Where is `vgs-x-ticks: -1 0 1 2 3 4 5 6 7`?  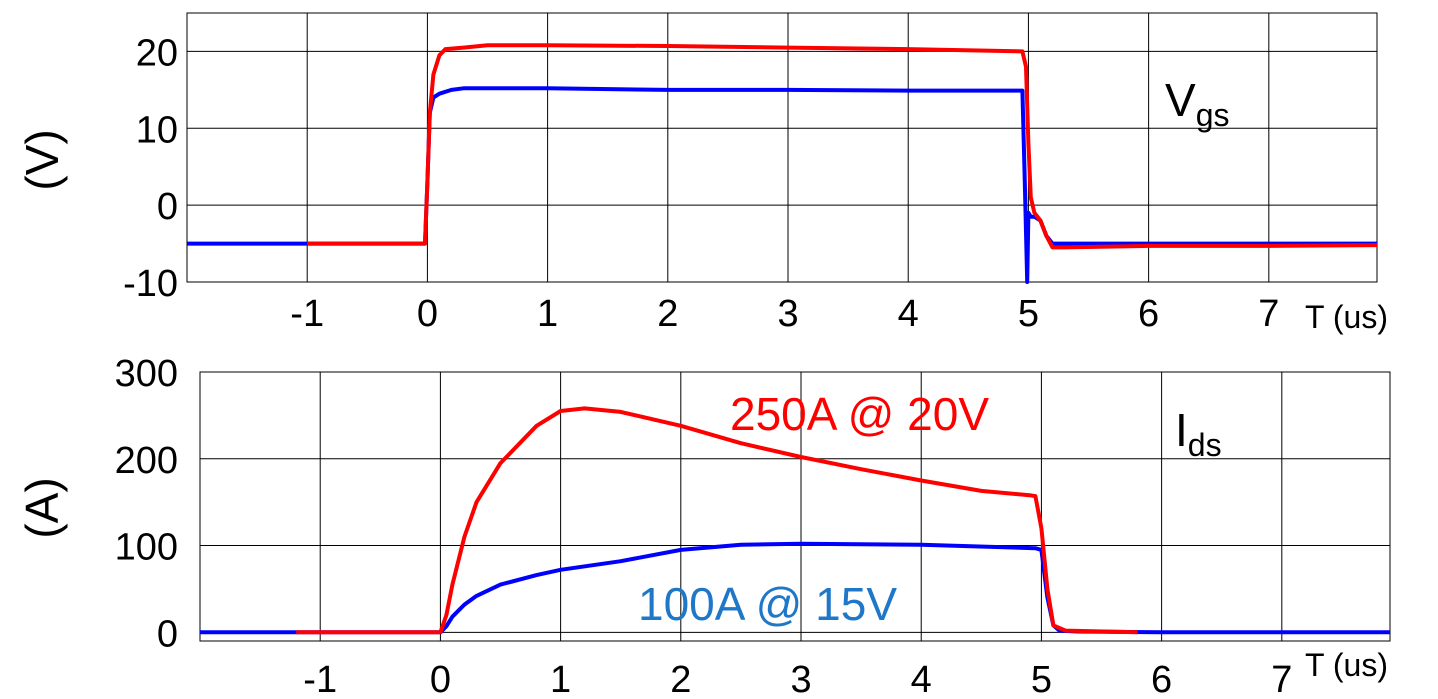 vgs-x-ticks: -1 0 1 2 3 4 5 6 7 is located at coordinates (784, 314).